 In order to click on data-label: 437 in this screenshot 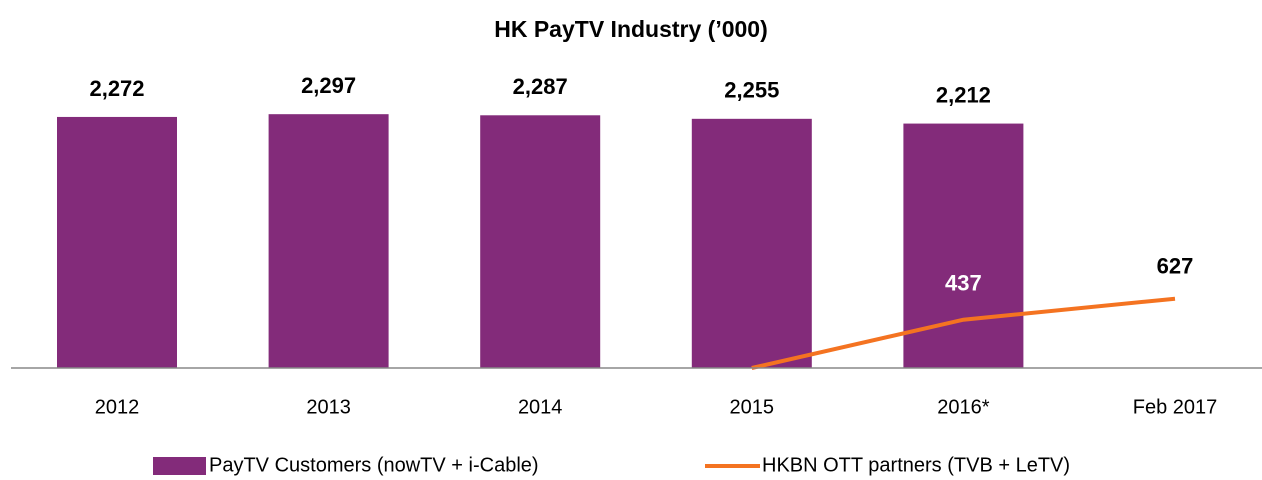, I will do `click(963, 283)`.